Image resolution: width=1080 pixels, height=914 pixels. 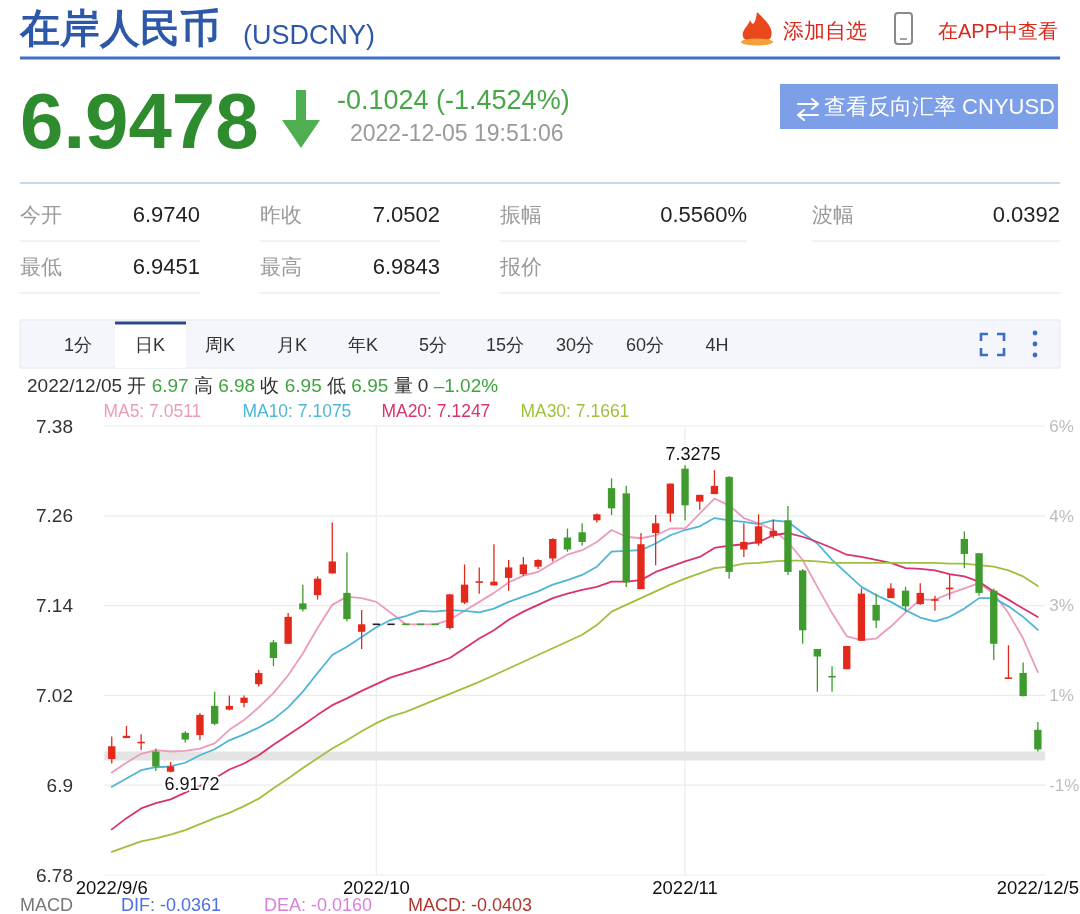 What do you see at coordinates (1061, 426) in the screenshot?
I see `y2-tick-label: 6%` at bounding box center [1061, 426].